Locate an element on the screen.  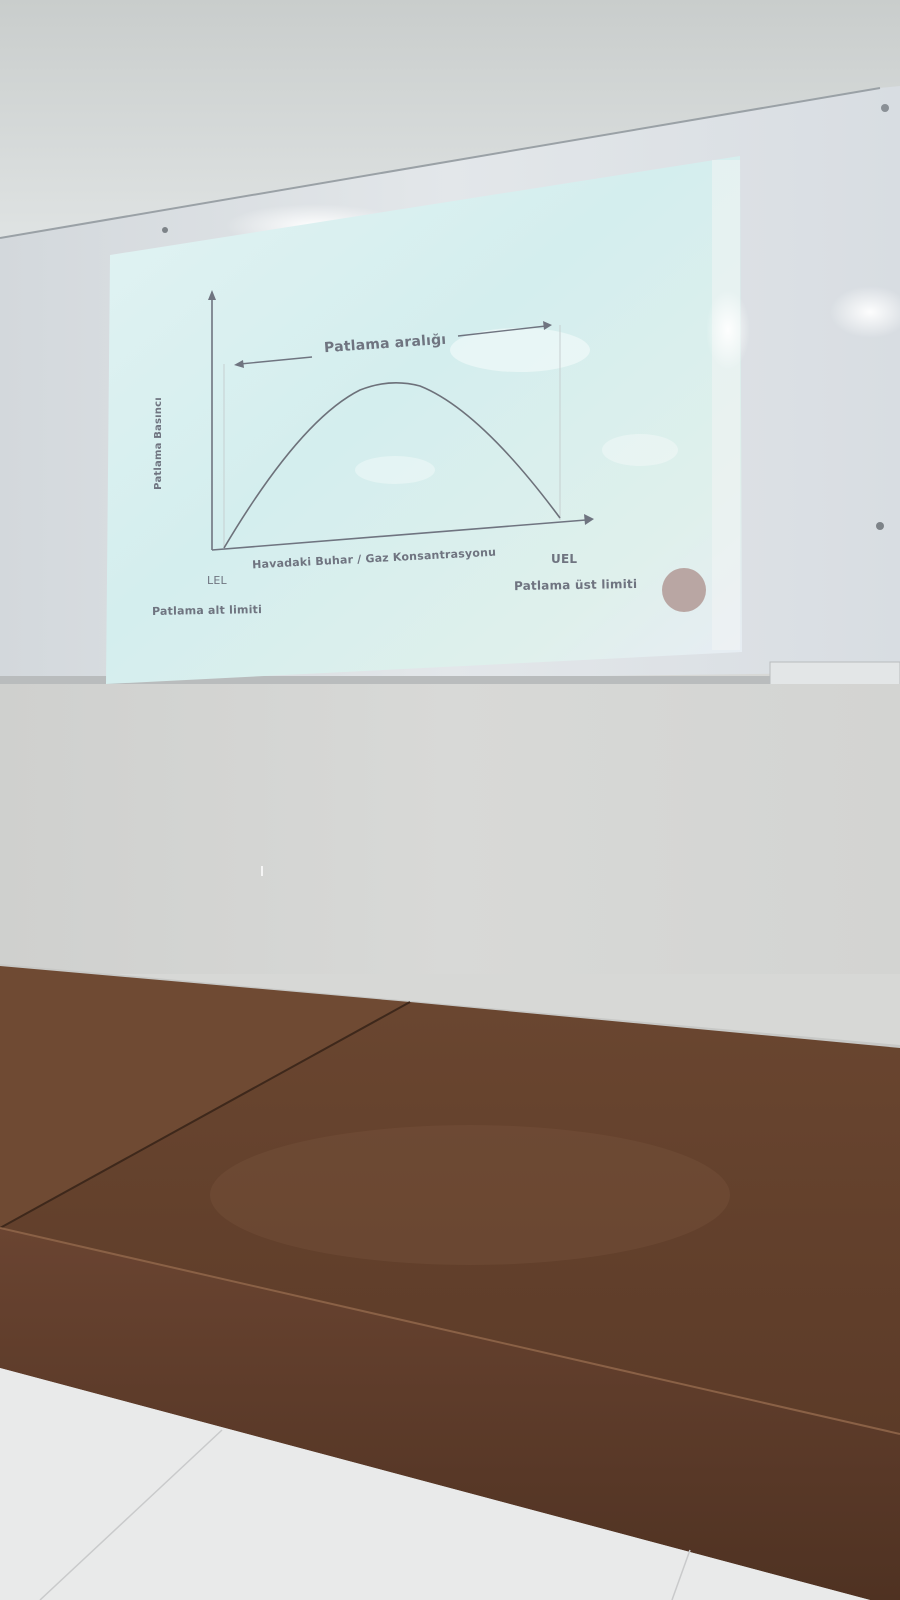
range-arrow-left-head is located at coordinates (239, 364).